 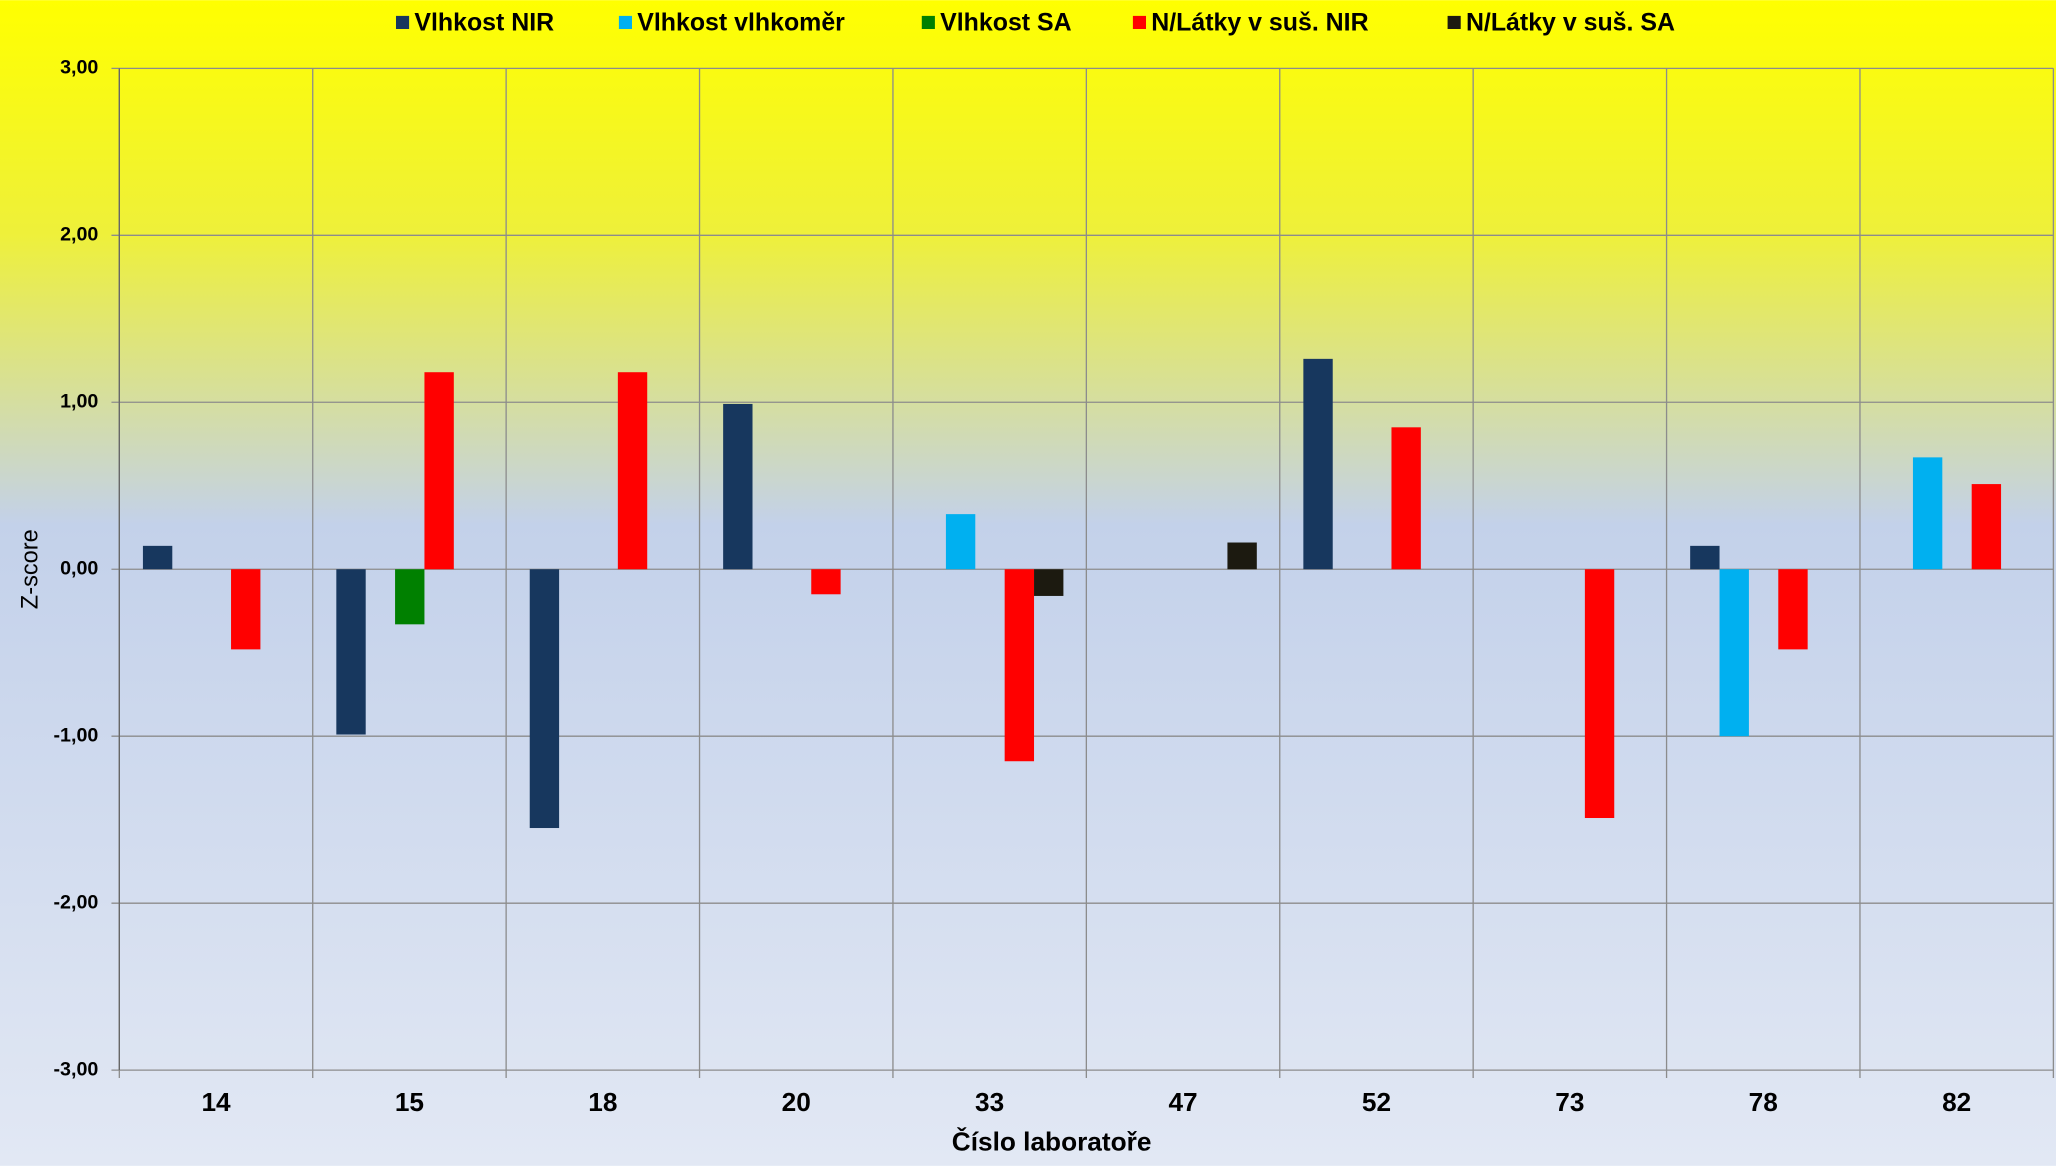 I want to click on x-tick-label: 15, so click(x=409, y=1102).